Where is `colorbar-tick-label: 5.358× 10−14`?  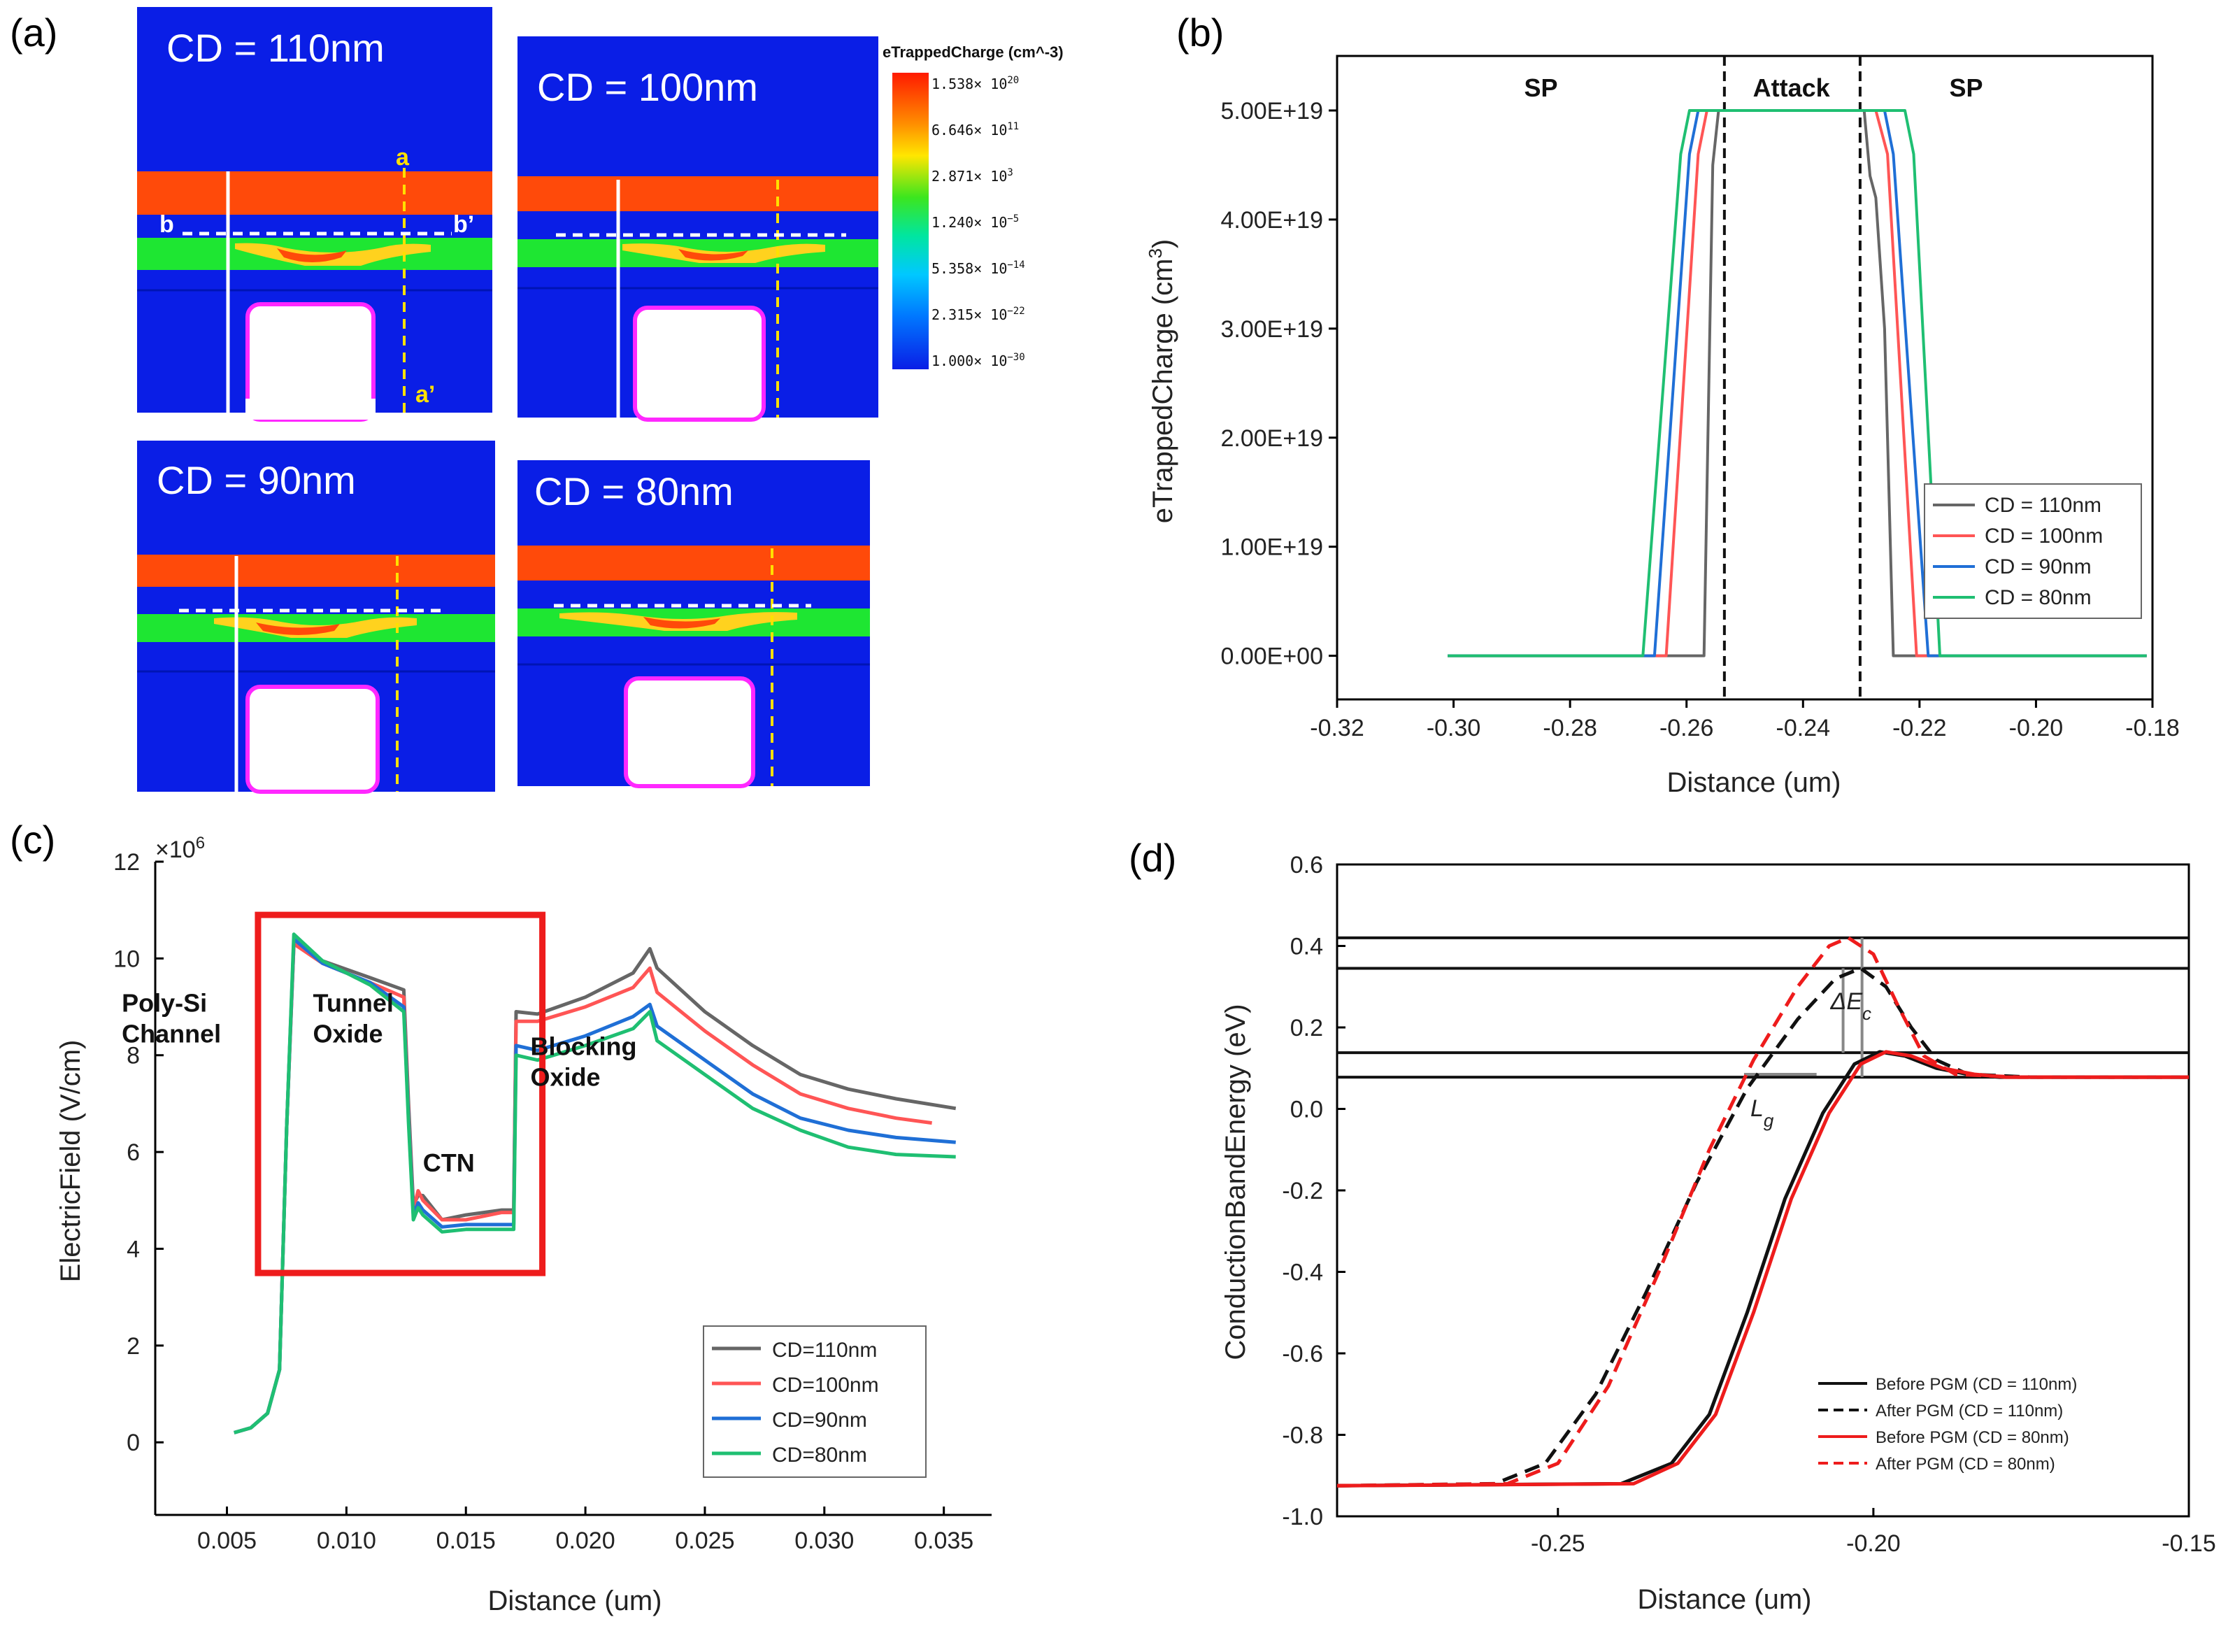
colorbar-tick-label: 5.358× 10−14 is located at coordinates (978, 268).